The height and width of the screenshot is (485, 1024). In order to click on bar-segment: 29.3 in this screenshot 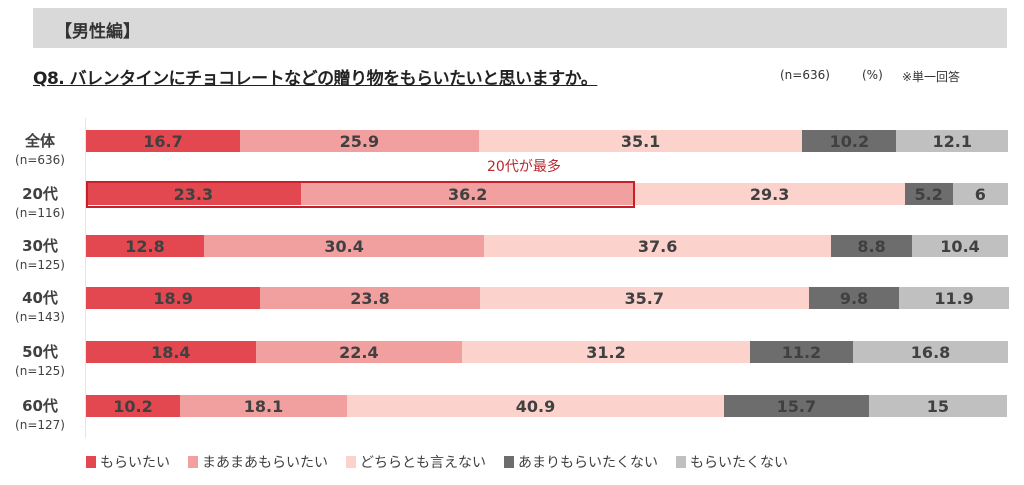, I will do `click(769, 194)`.